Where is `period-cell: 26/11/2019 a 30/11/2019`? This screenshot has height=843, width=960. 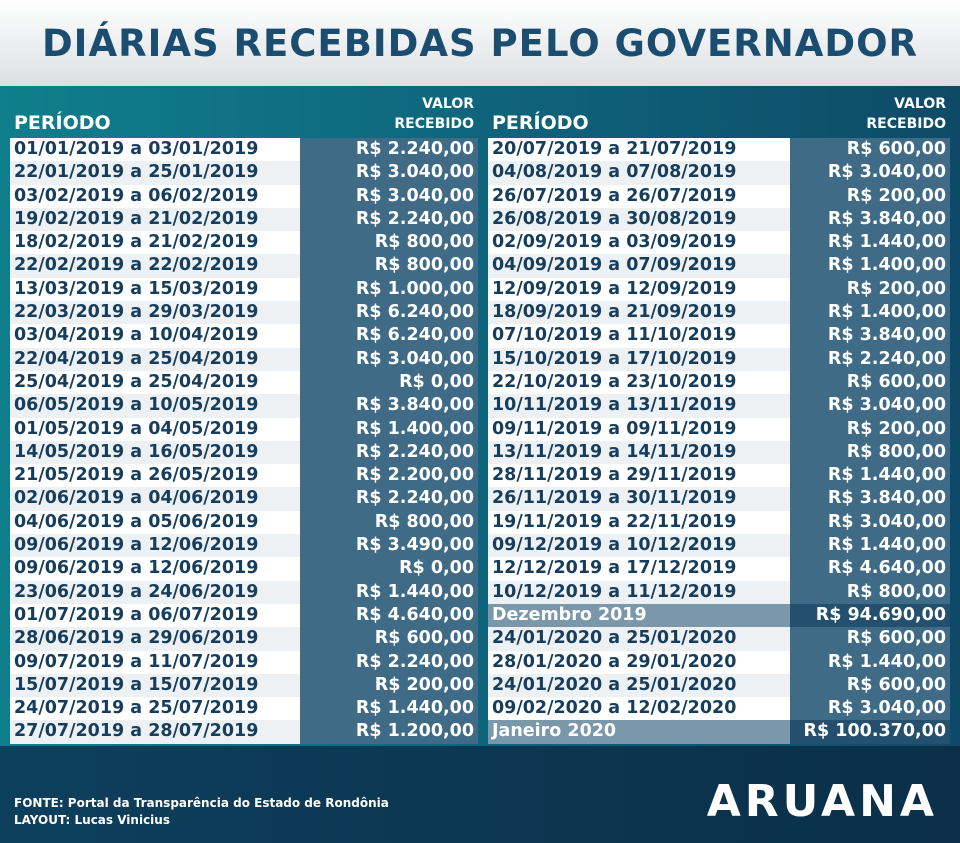 period-cell: 26/11/2019 a 30/11/2019 is located at coordinates (639, 499).